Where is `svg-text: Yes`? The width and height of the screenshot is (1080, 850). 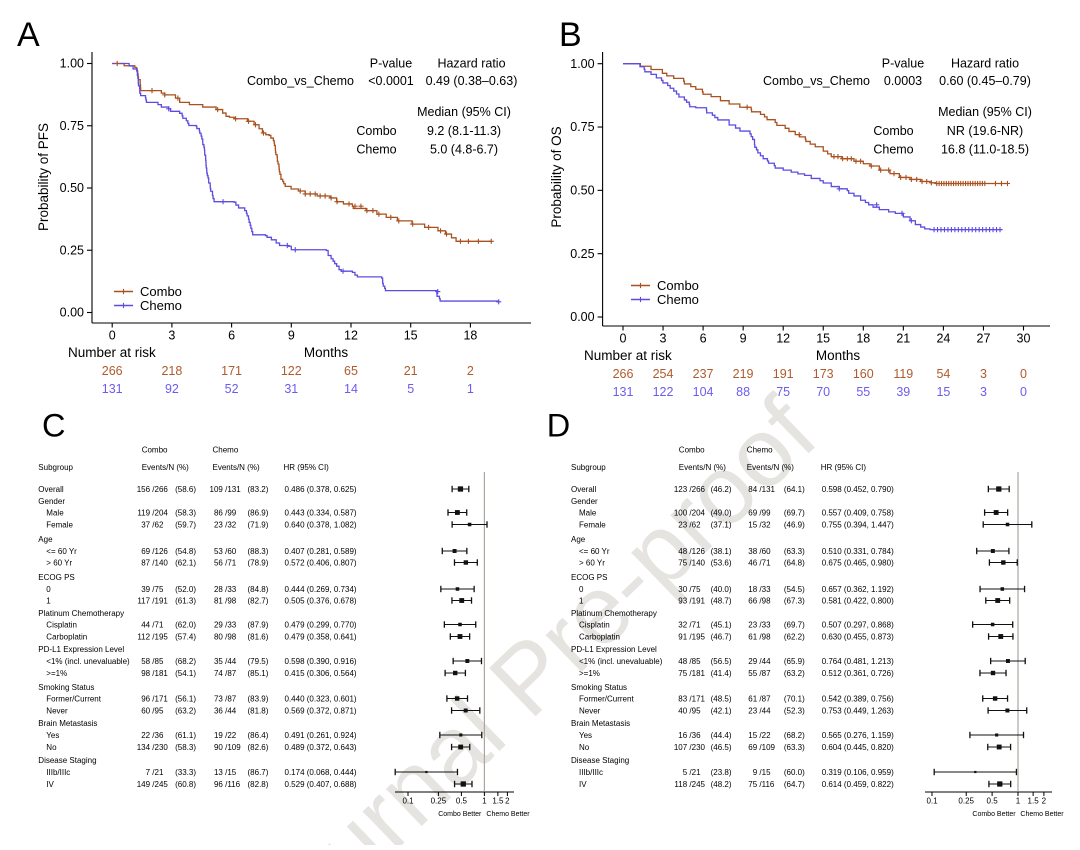
svg-text: Yes is located at coordinates (52, 735).